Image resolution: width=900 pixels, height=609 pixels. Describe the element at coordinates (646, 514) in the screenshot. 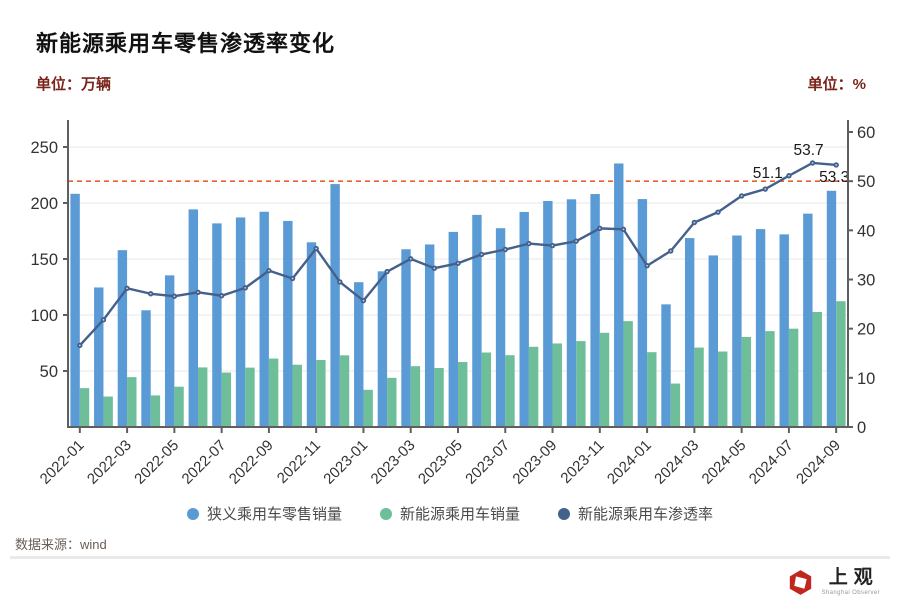

I see `legend-label-penetration: 新能源乘用车渗透率` at that location.